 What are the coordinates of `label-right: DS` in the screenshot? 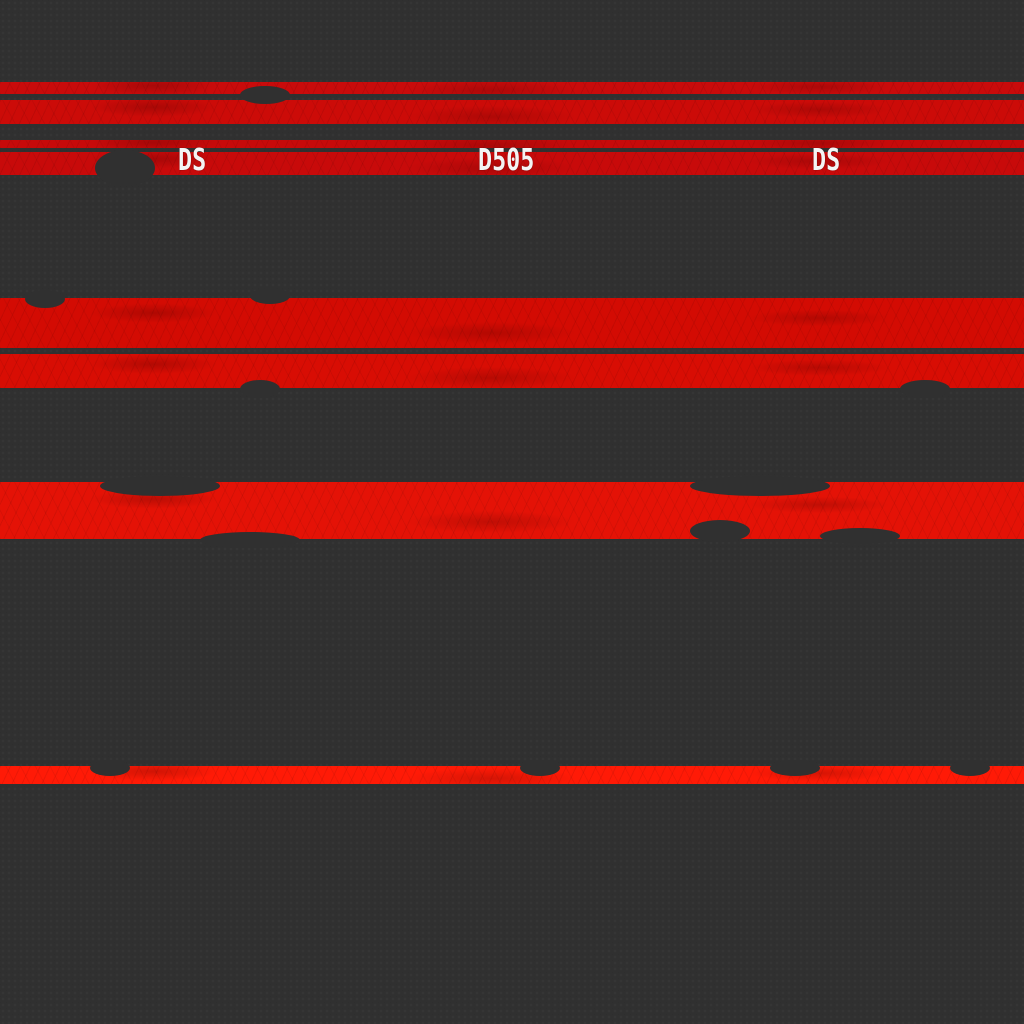 It's located at (826, 160).